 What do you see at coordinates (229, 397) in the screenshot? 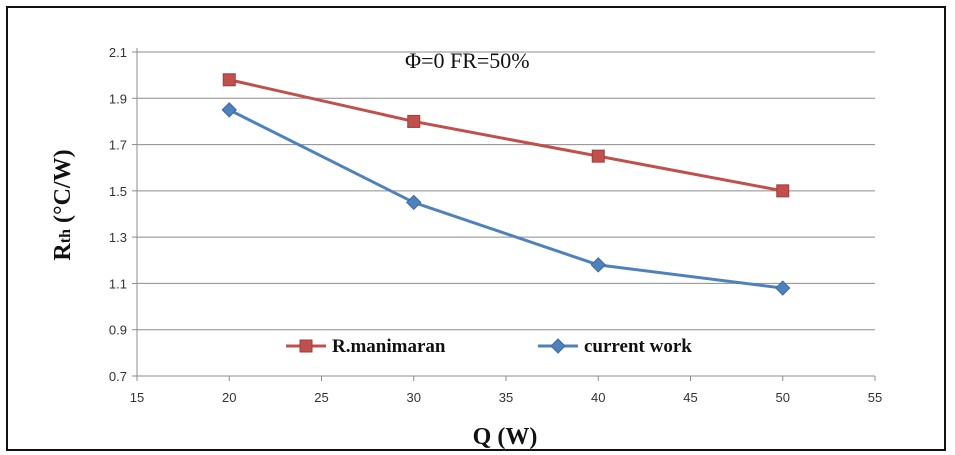
I see `x-tick-label: 20` at bounding box center [229, 397].